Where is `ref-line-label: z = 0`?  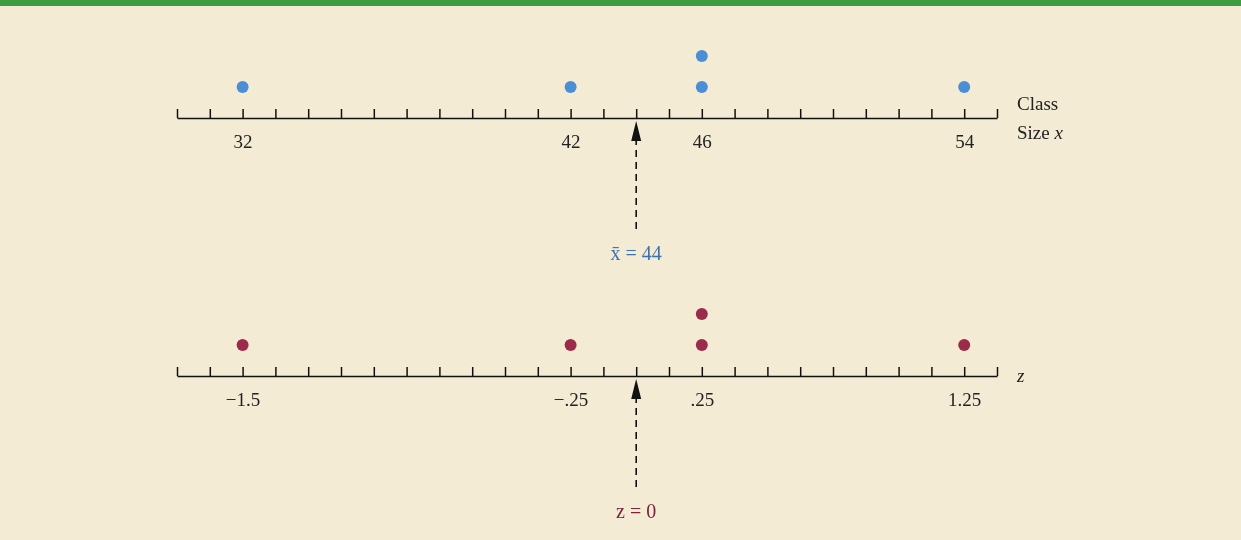
ref-line-label: z = 0 is located at coordinates (636, 511).